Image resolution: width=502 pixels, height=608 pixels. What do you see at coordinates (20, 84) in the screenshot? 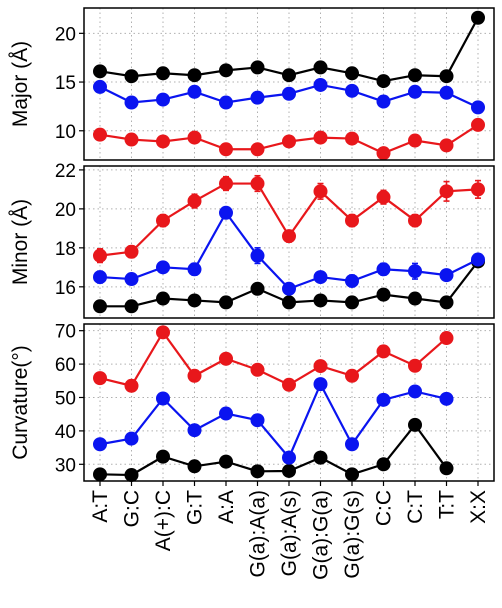
I see `y-axis-label: Major (Å)` at bounding box center [20, 84].